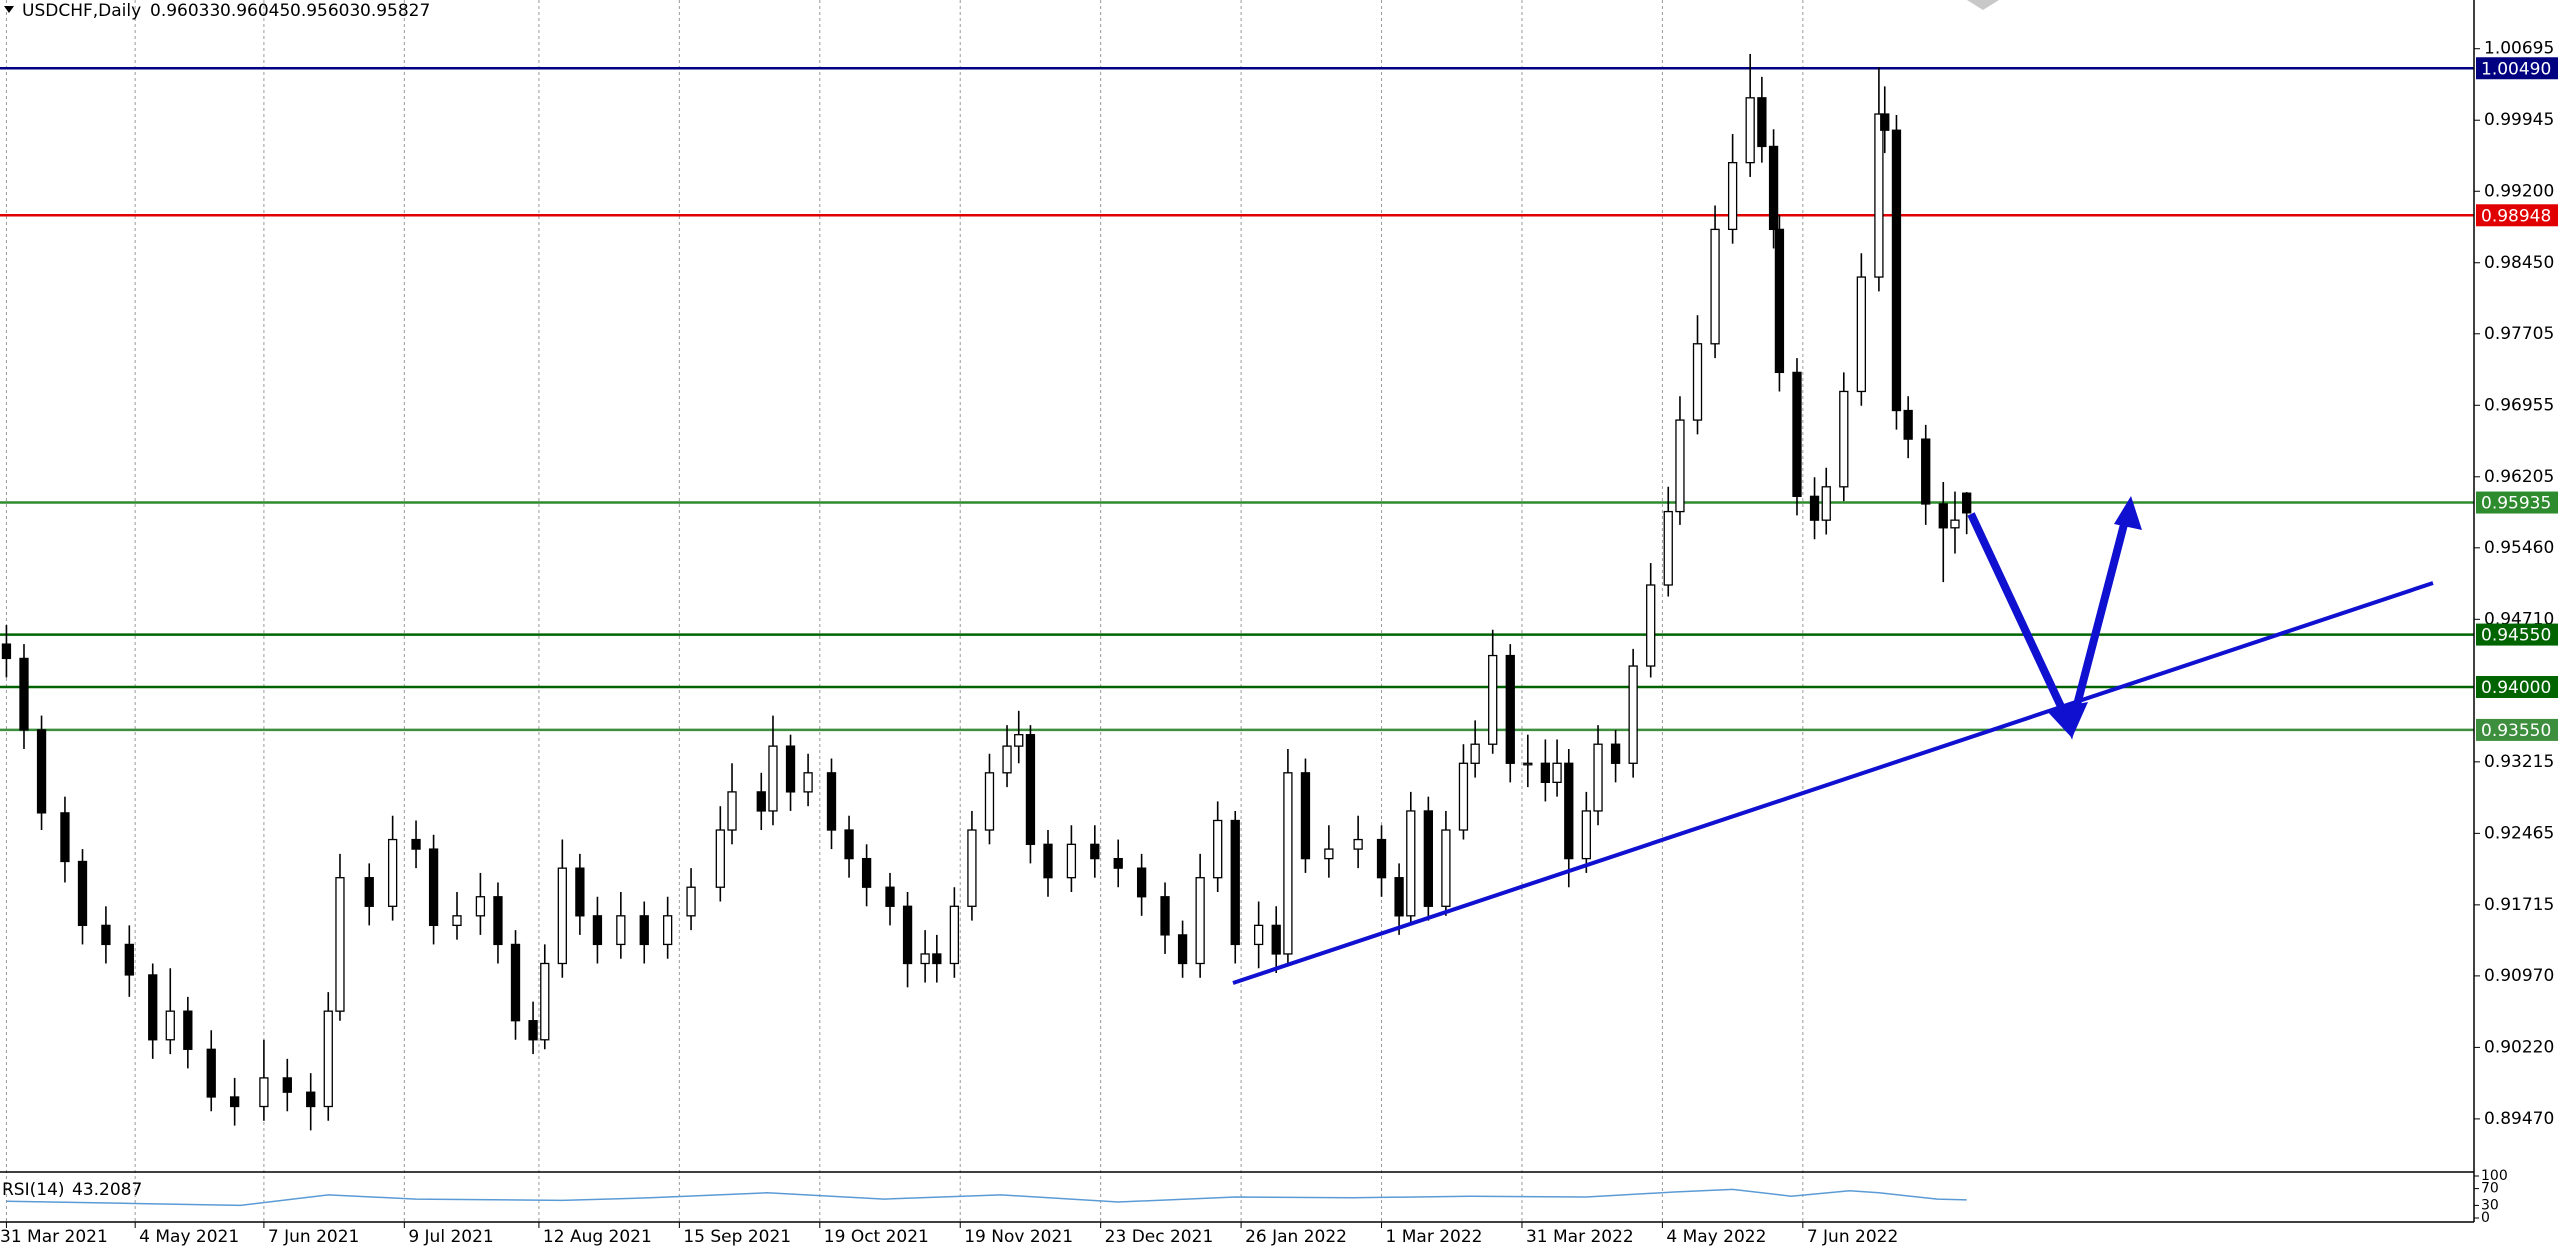 This screenshot has height=1248, width=2560. What do you see at coordinates (2519, 1119) in the screenshot?
I see `y-tick-label: 0.89470` at bounding box center [2519, 1119].